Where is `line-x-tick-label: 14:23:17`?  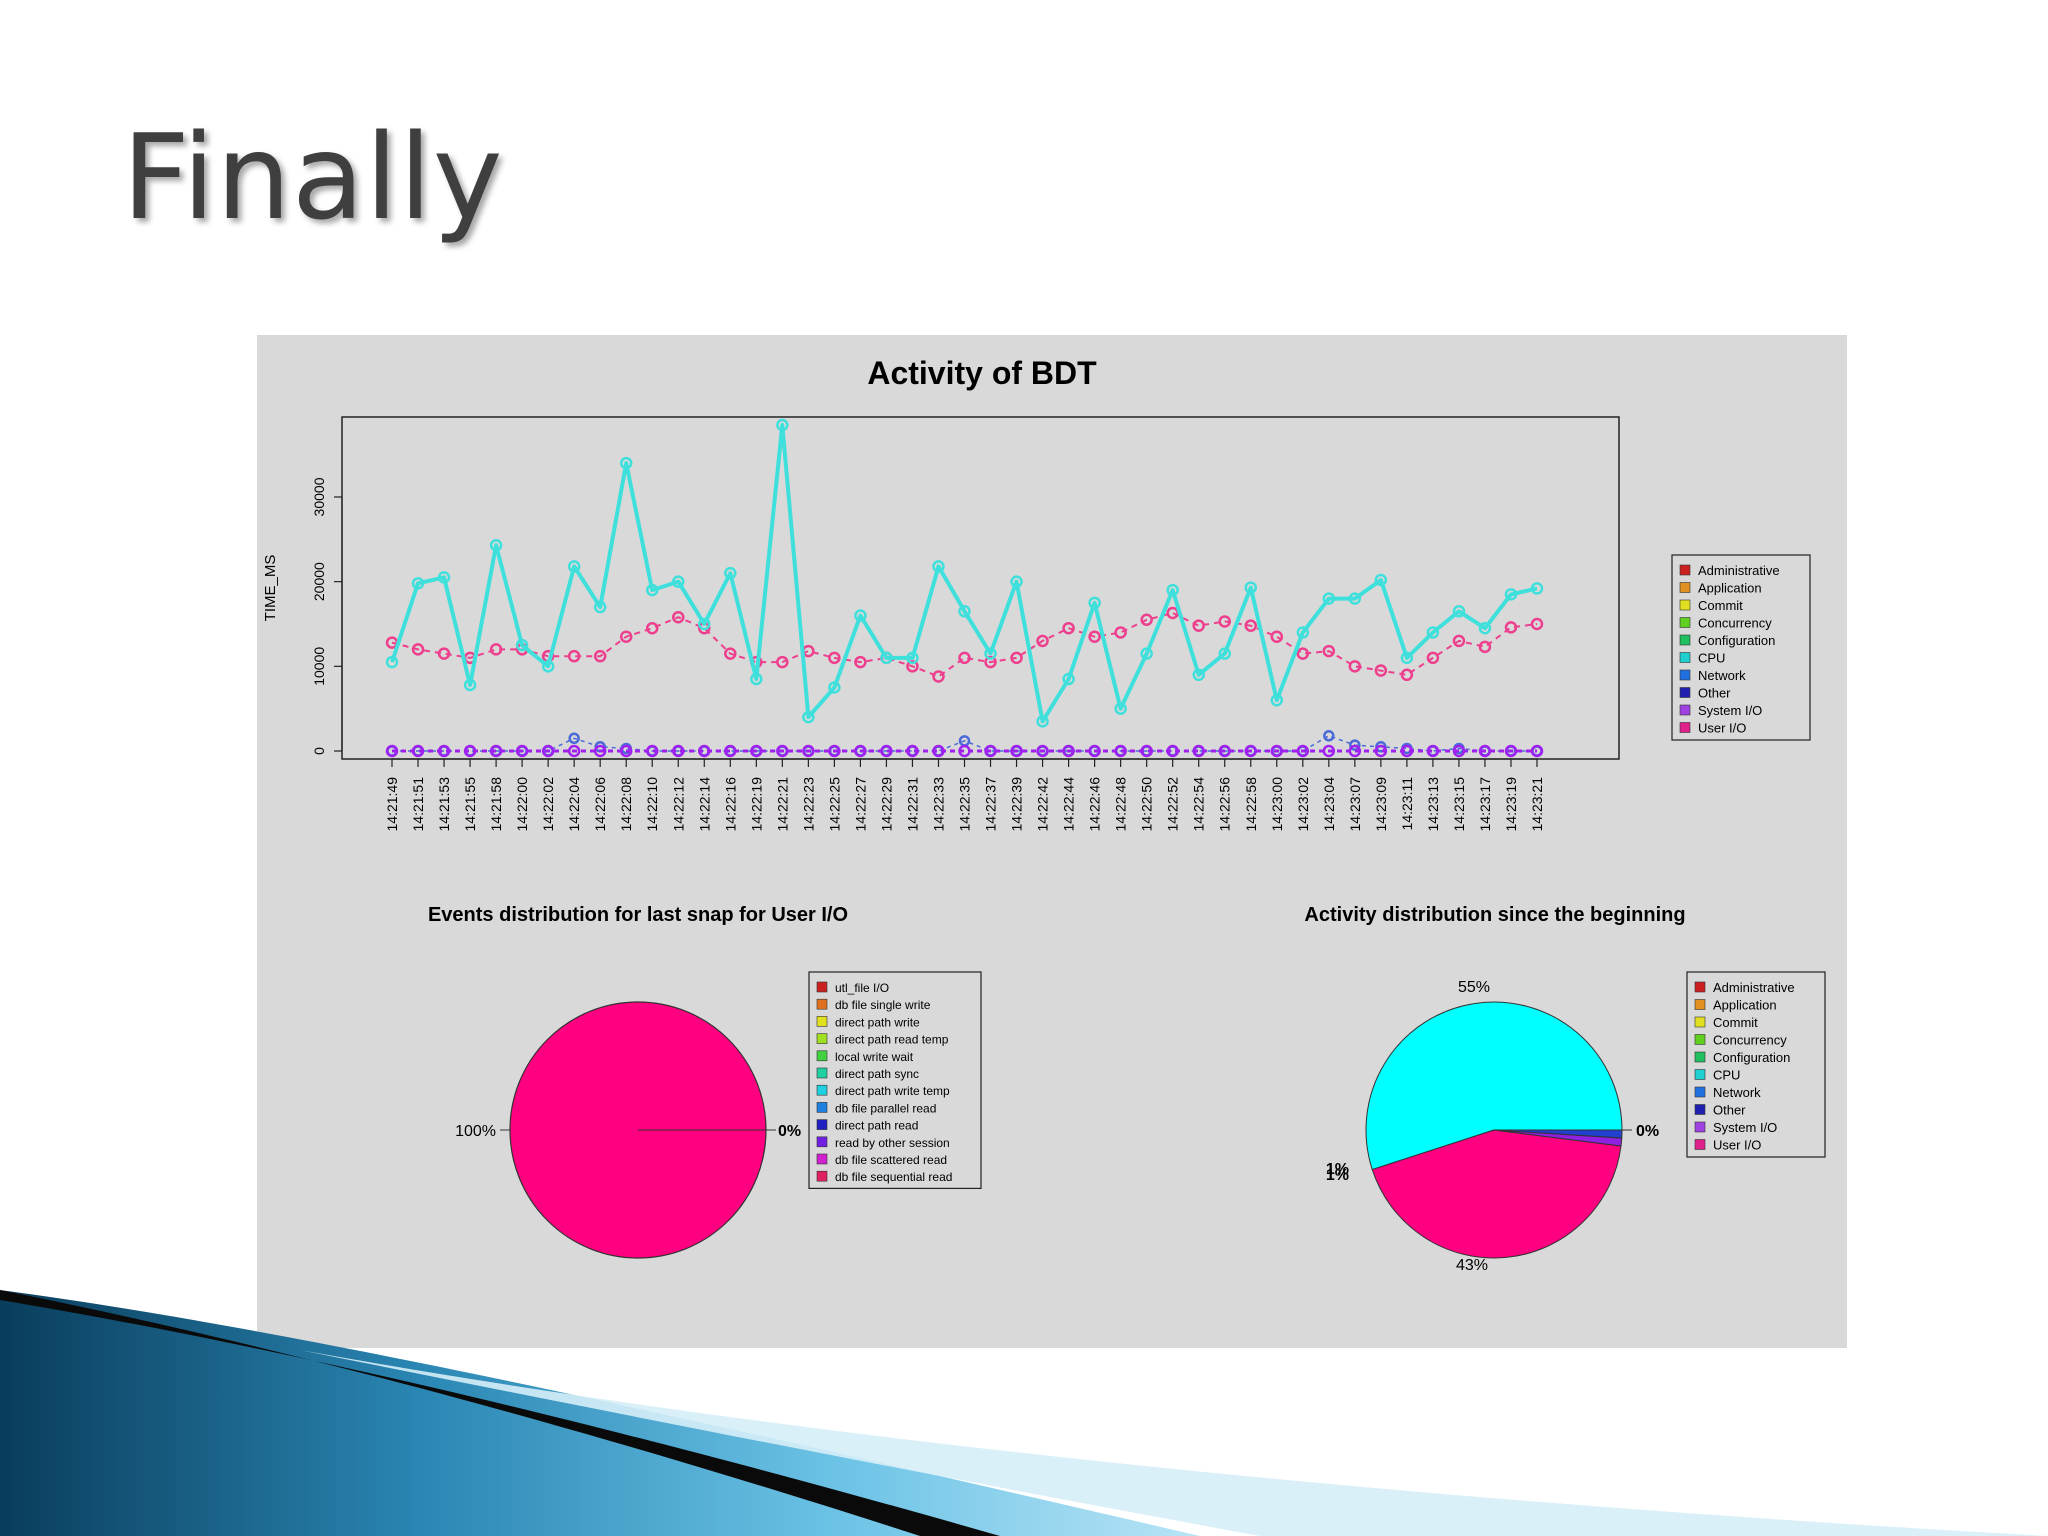
line-x-tick-label: 14:23:17 is located at coordinates (1485, 804).